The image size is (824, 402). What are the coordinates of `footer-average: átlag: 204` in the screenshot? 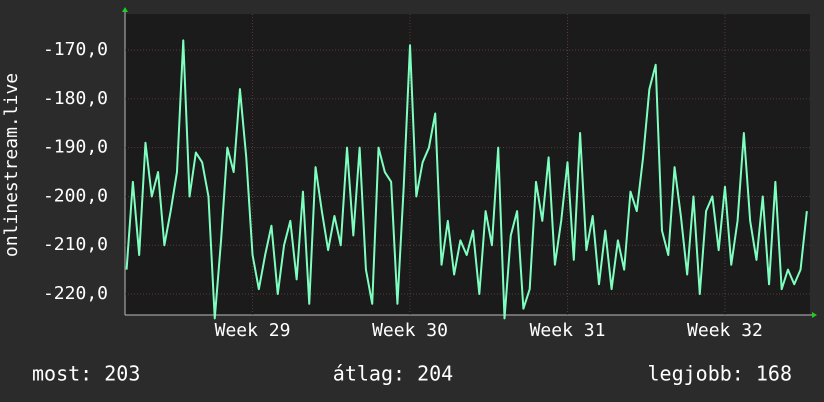 It's located at (393, 374).